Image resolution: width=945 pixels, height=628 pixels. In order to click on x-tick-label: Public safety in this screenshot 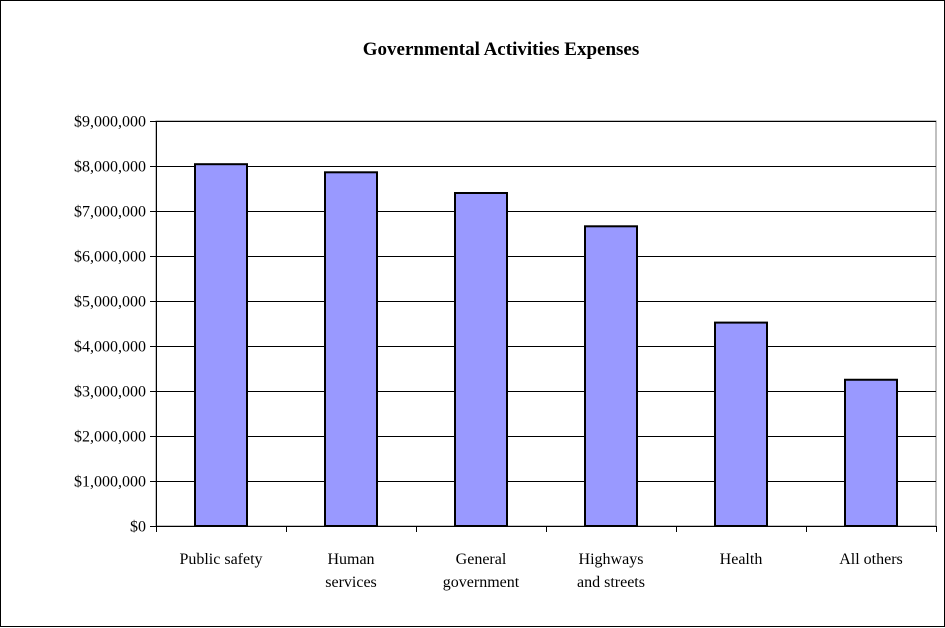, I will do `click(220, 559)`.